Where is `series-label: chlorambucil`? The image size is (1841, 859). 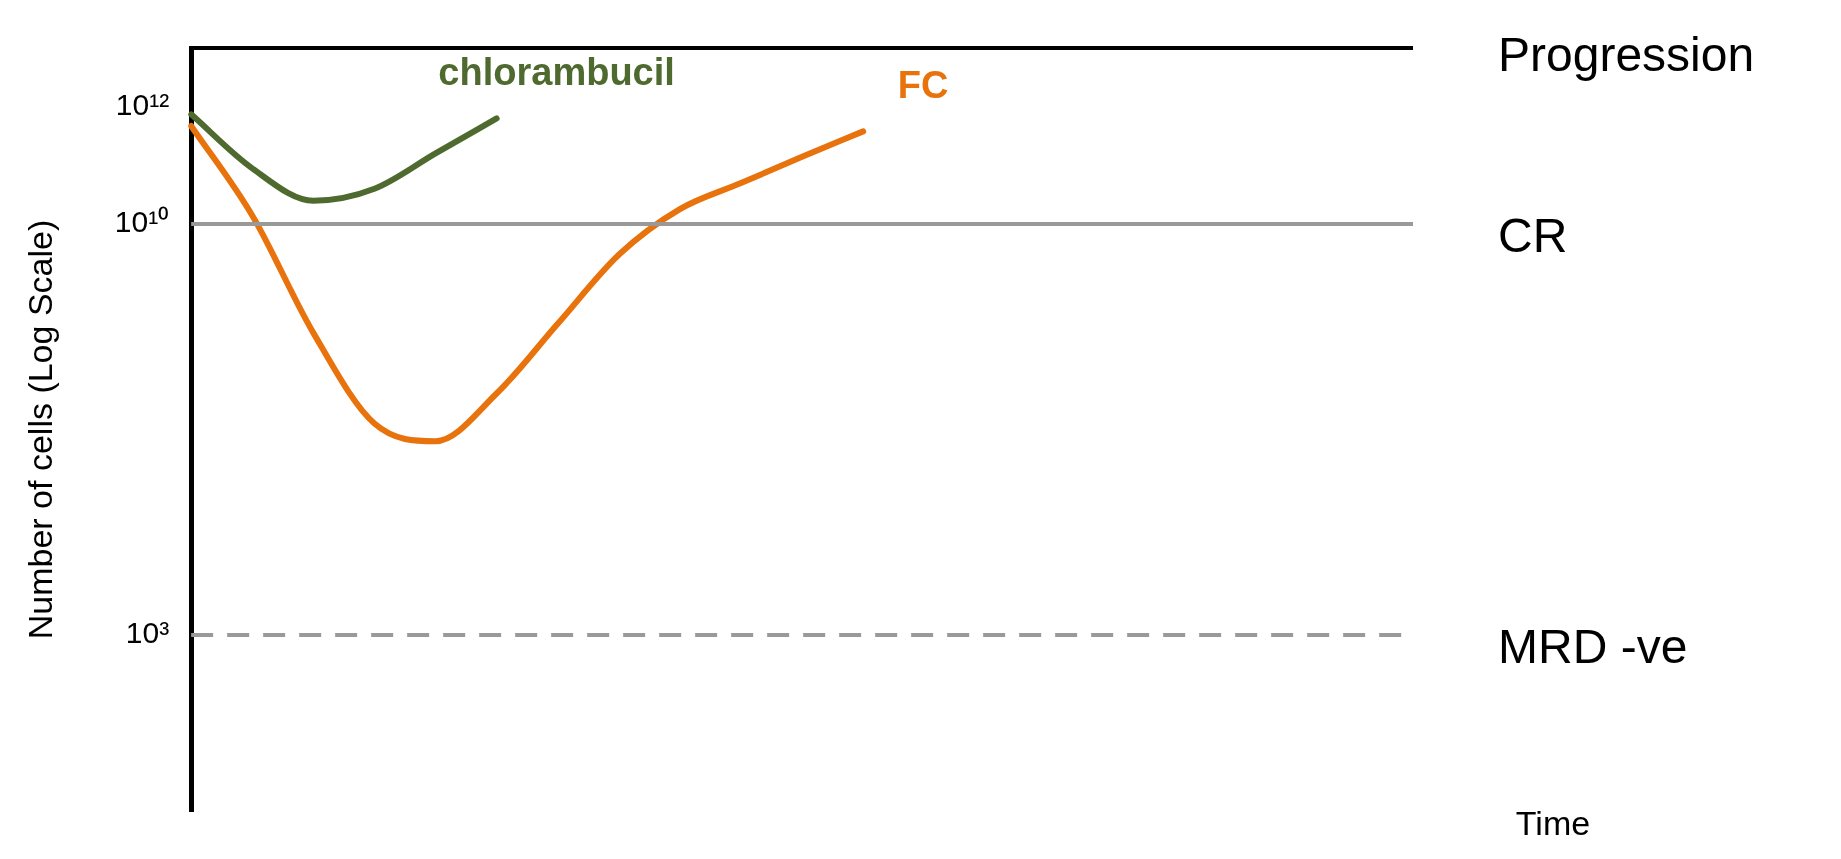
series-label: chlorambucil is located at coordinates (556, 71).